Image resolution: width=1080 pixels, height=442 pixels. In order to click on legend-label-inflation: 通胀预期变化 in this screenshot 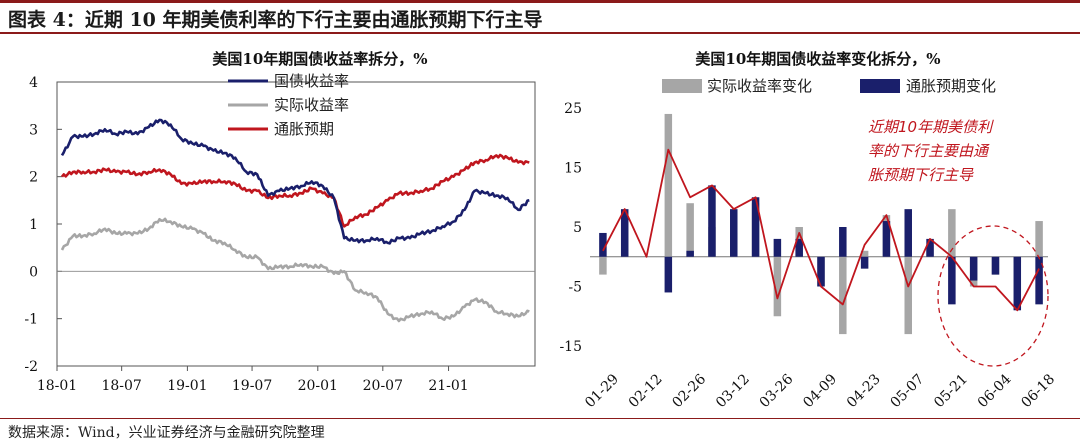, I will do `click(951, 86)`.